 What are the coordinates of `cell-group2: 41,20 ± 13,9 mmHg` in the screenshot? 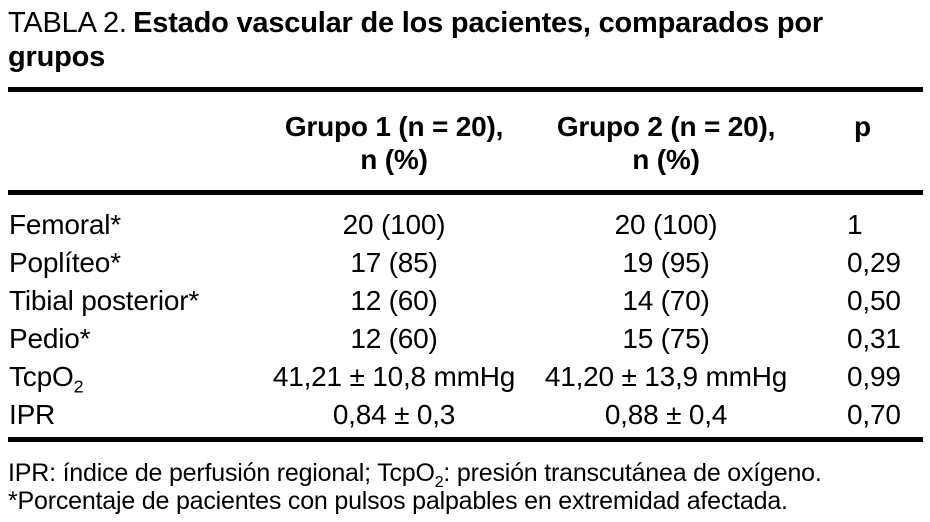 It's located at (666, 376).